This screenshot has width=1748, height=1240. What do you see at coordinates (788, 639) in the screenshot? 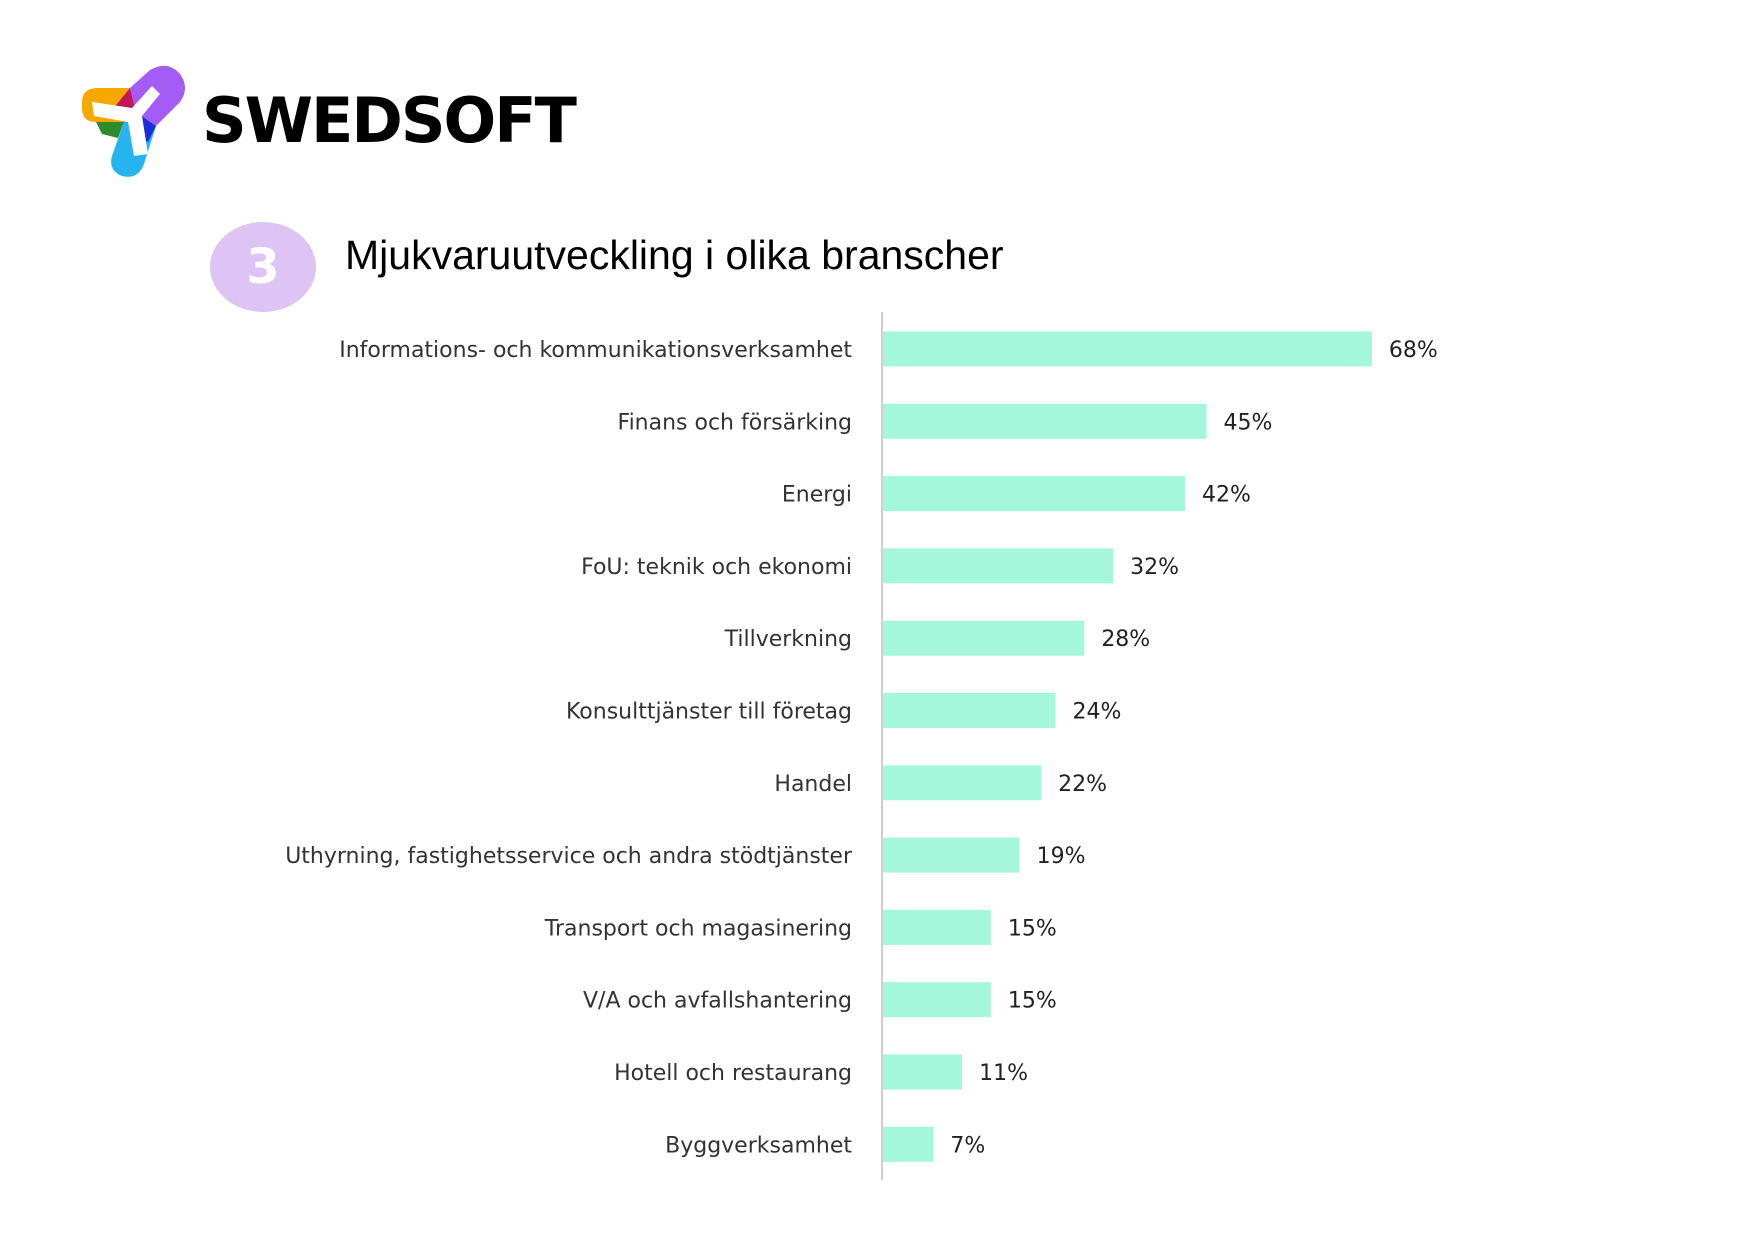
I see `category-label: Tillverkning` at bounding box center [788, 639].